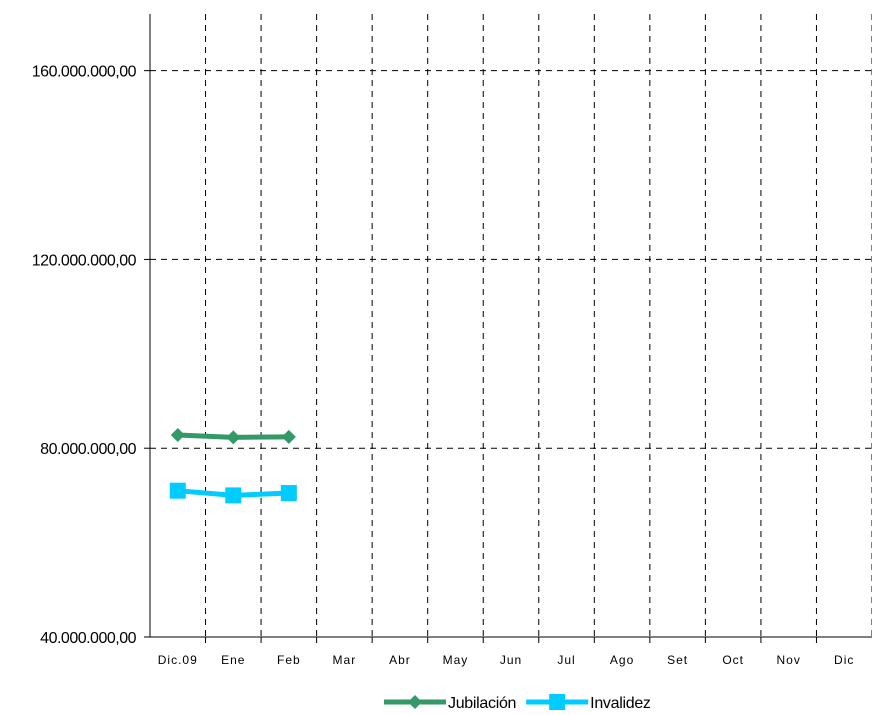 The height and width of the screenshot is (715, 872). Describe the element at coordinates (789, 660) in the screenshot. I see `x-tick-label: Nov` at that location.